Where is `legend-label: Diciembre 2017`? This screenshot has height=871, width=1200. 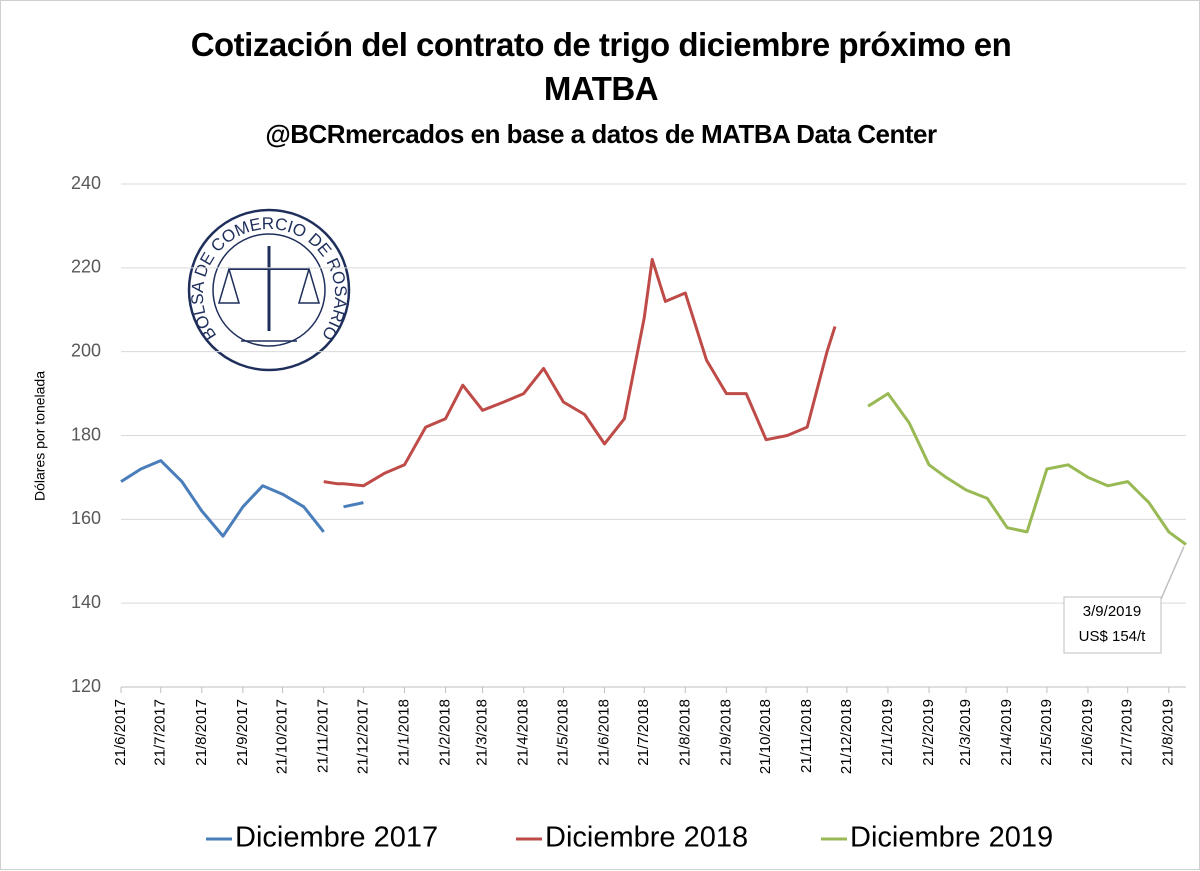 legend-label: Diciembre 2017 is located at coordinates (336, 838).